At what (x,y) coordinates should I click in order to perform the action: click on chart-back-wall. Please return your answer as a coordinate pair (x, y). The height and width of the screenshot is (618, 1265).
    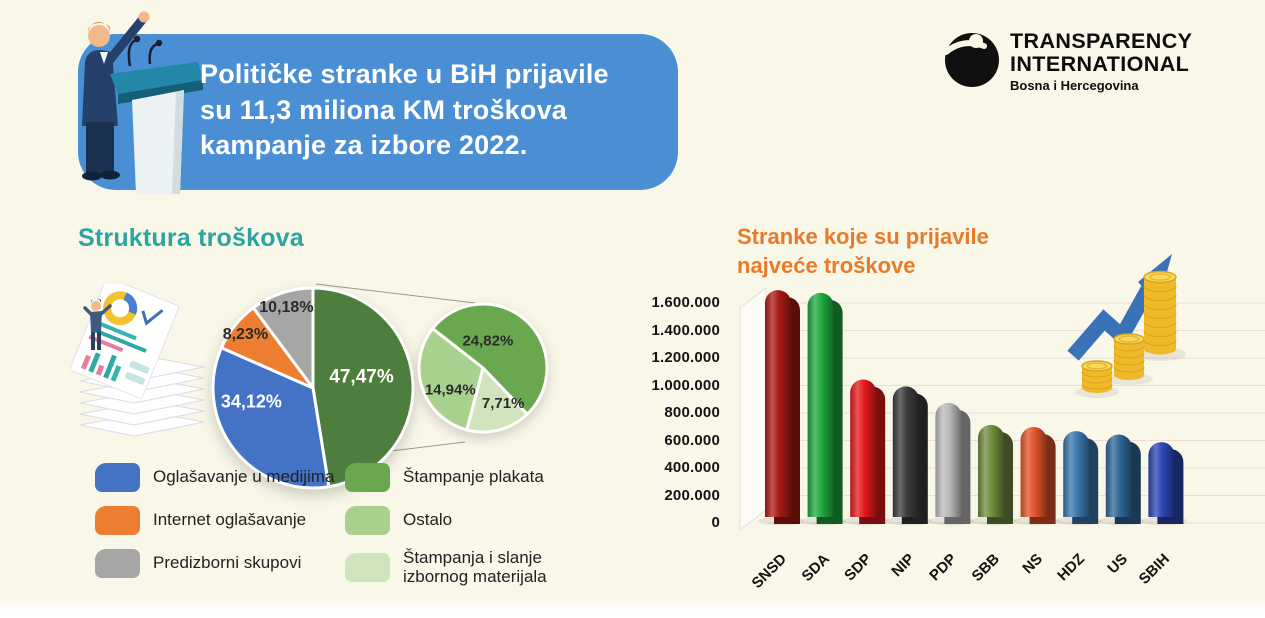
    Looking at the image, I should click on (753, 409).